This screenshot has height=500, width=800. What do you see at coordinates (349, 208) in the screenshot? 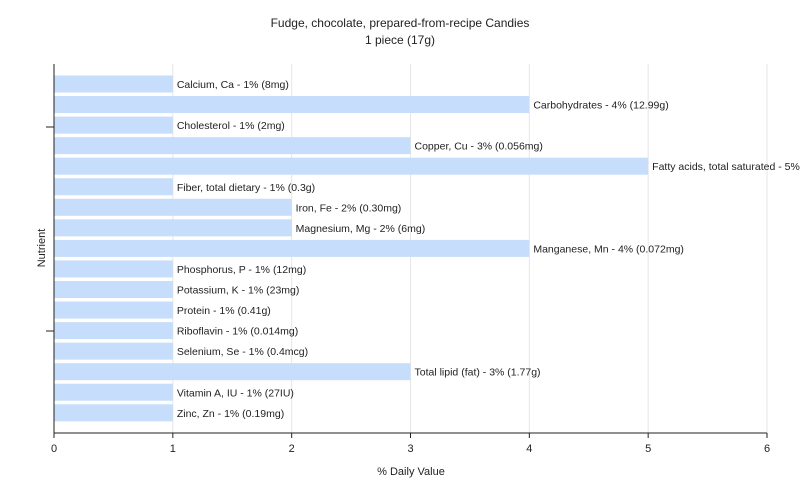
I see `bar-label-6: Iron, Fe - 2% (0.30mg)` at bounding box center [349, 208].